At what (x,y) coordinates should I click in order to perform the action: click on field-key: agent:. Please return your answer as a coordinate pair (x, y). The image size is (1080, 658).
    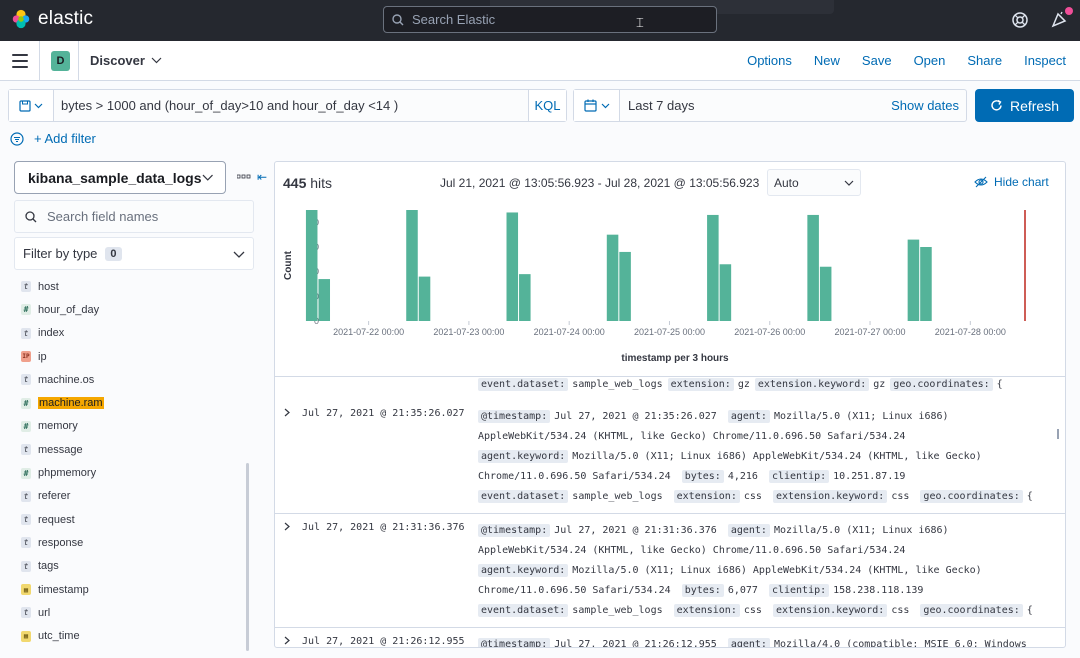
    Looking at the image, I should click on (748, 642).